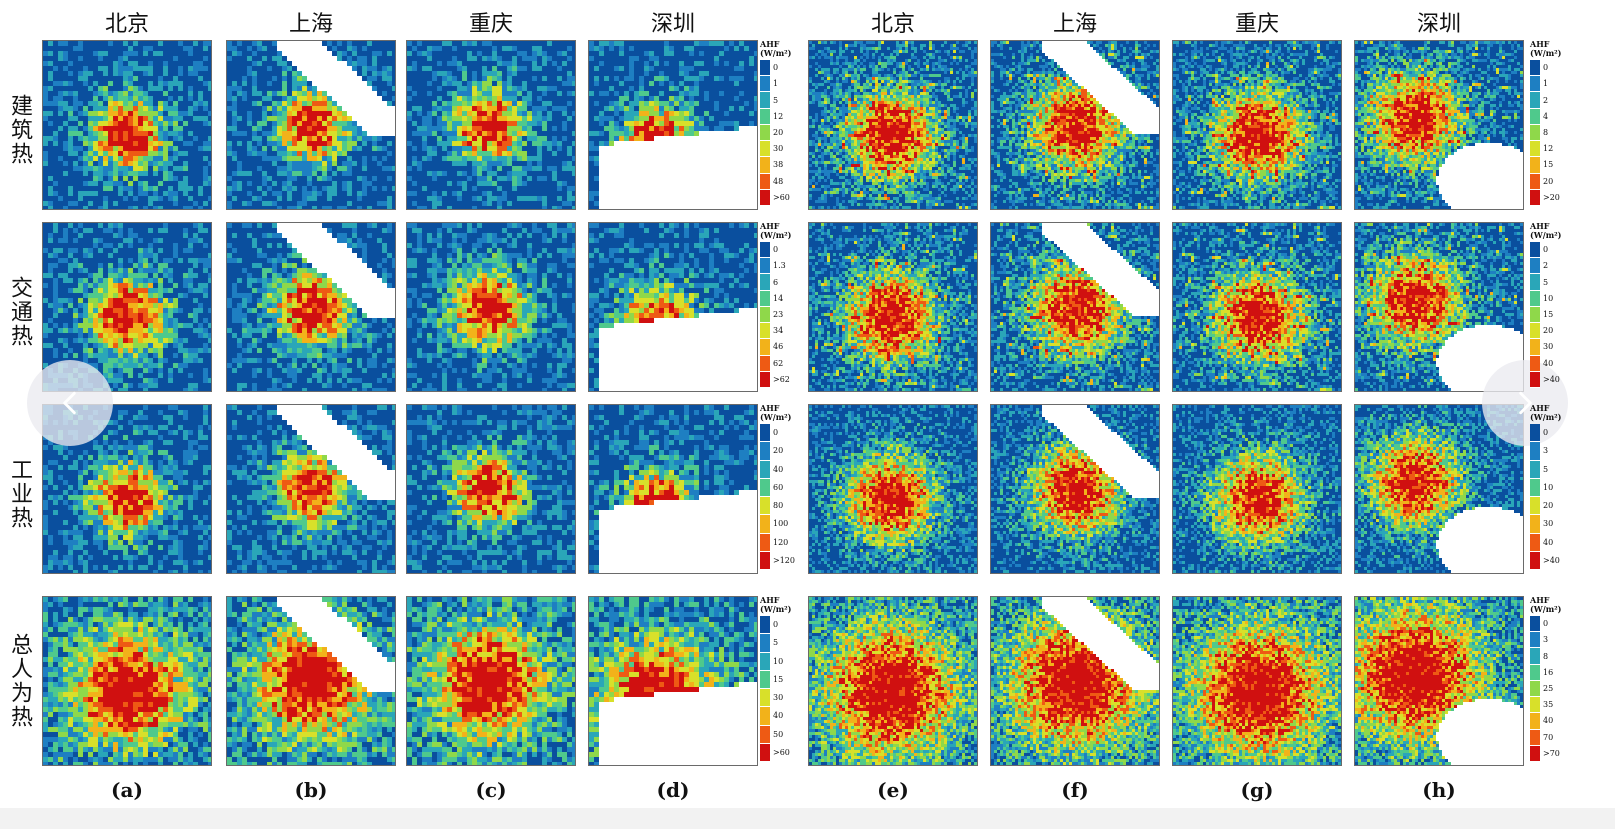 The image size is (1615, 829). What do you see at coordinates (781, 197) in the screenshot?
I see `legend-tick-label: >60` at bounding box center [781, 197].